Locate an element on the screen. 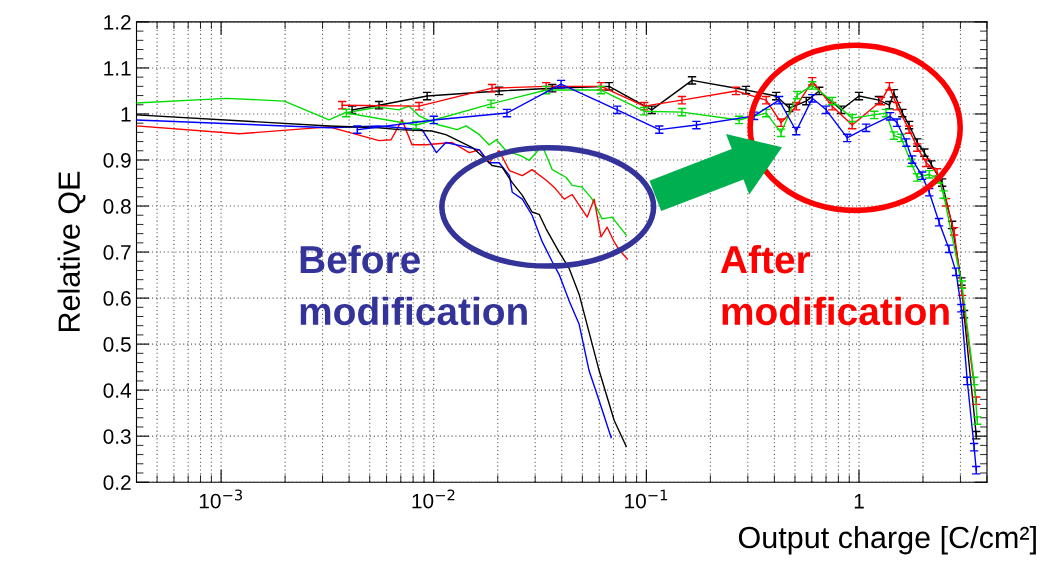 This screenshot has width=1050, height=562. annotation: After modification is located at coordinates (834, 285).